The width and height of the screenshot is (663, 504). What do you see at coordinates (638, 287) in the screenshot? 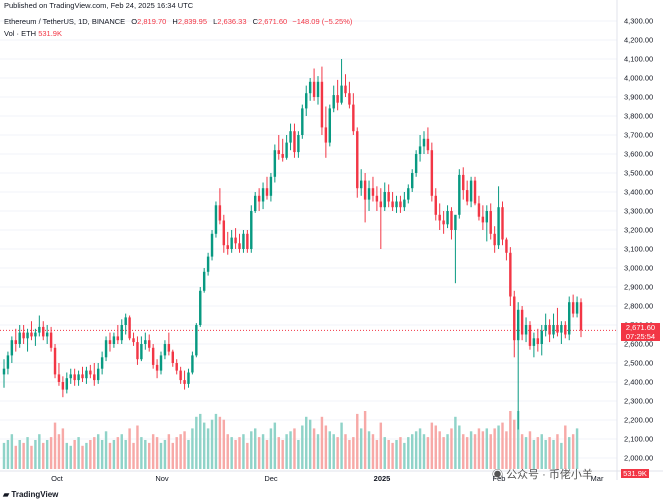
I see `price-tick-label: 2,900.00` at bounding box center [638, 287].